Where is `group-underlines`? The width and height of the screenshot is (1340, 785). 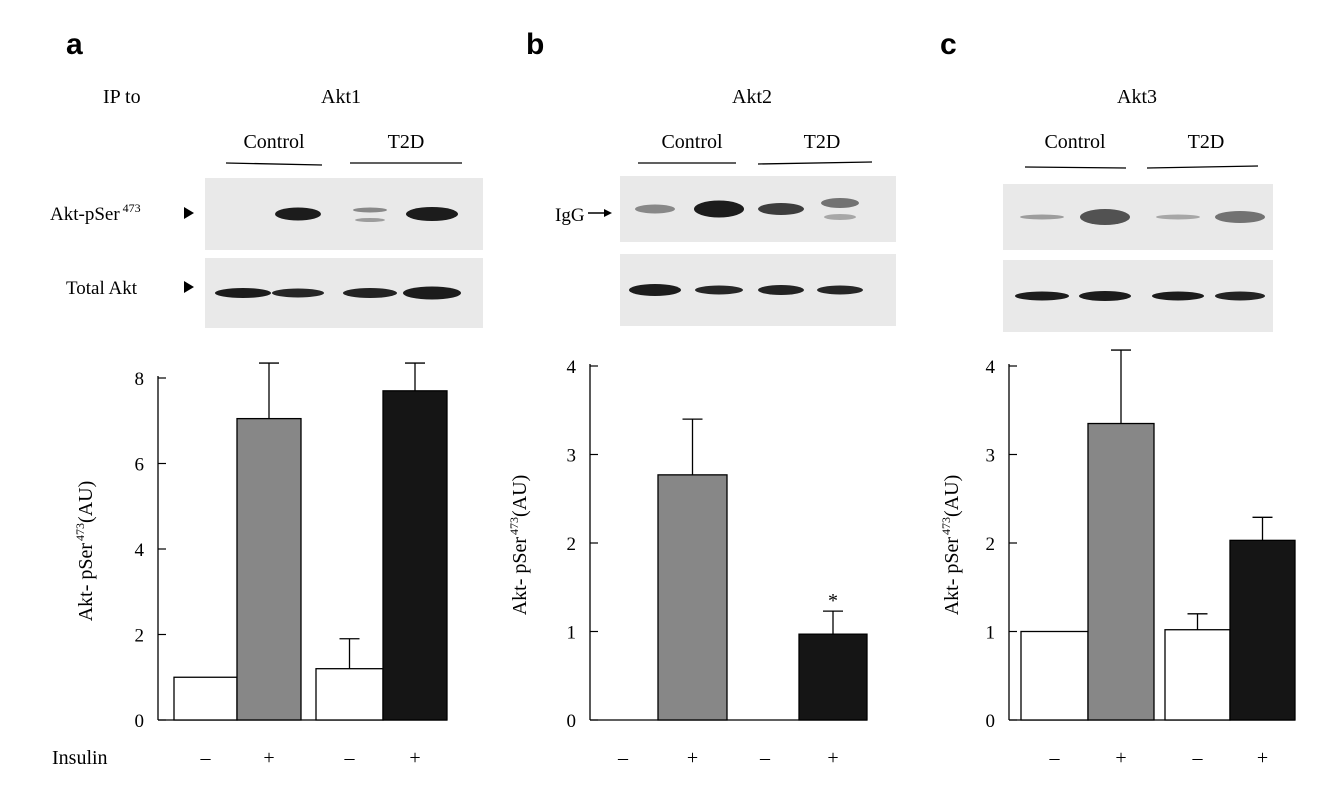 group-underlines is located at coordinates (742, 165).